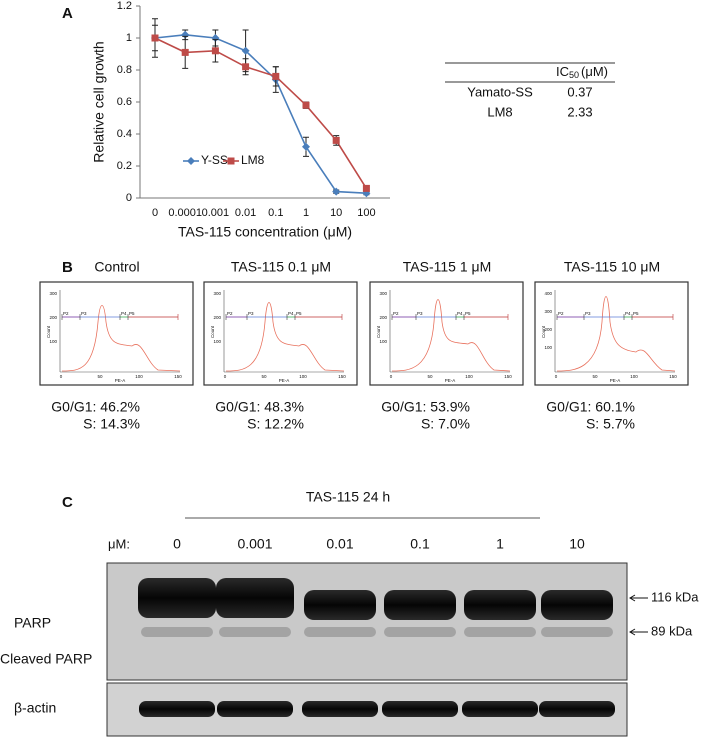 The width and height of the screenshot is (709, 739). Describe the element at coordinates (95, 407) in the screenshot. I see `g0g1-stat: G0/G1: 46.2%` at that location.